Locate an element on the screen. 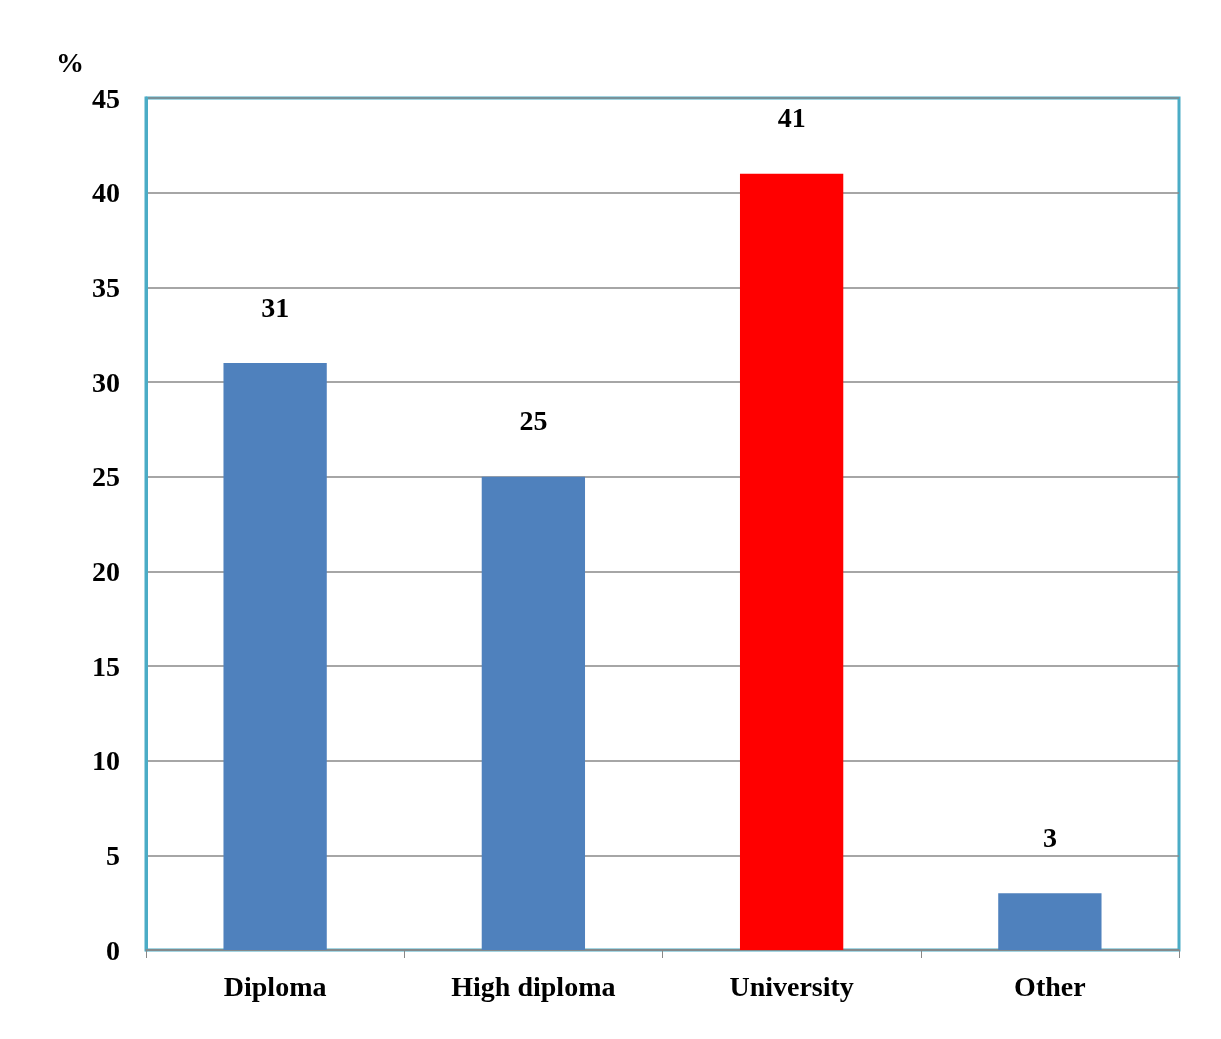 This screenshot has height=1039, width=1221. y-tick-label: 15 is located at coordinates (106, 666).